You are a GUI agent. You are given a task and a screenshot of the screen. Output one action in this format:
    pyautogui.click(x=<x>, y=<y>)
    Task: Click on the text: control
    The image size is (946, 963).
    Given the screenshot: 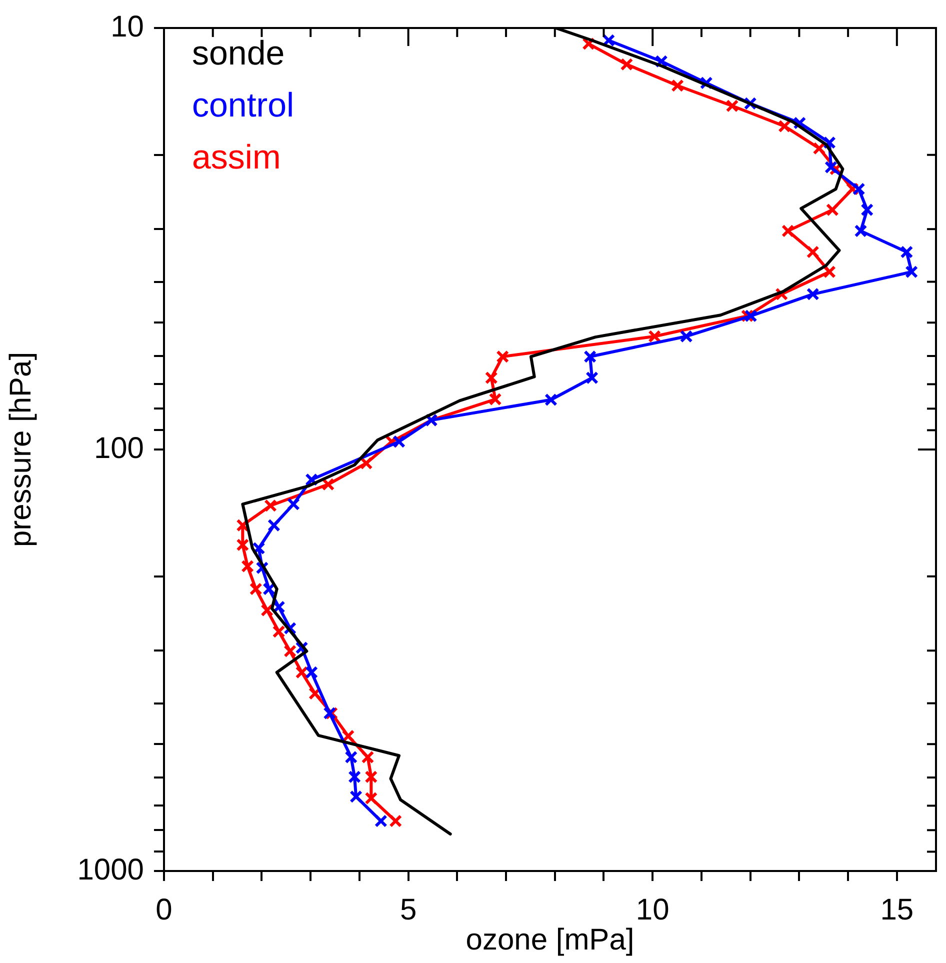 What is the action you would take?
    pyautogui.click(x=243, y=105)
    